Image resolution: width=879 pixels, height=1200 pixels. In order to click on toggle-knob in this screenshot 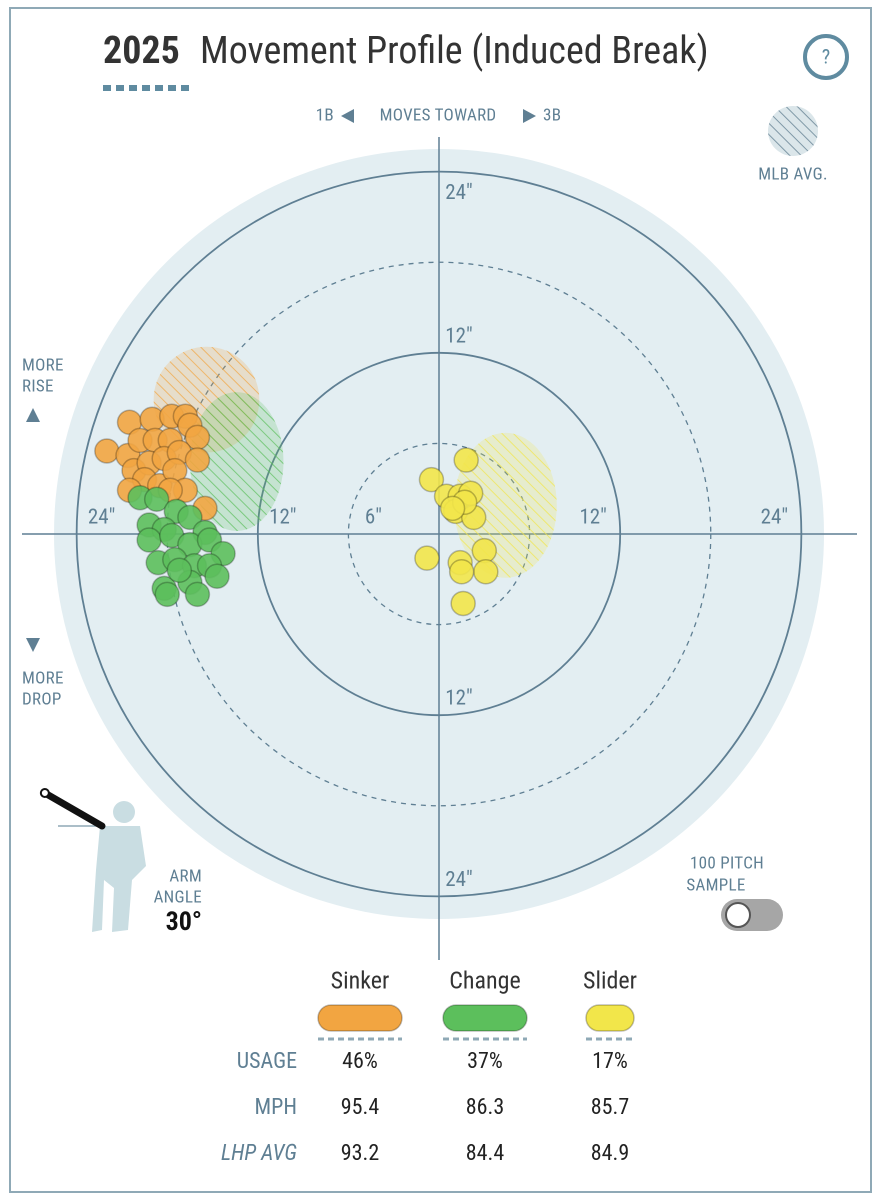, I will do `click(738, 915)`.